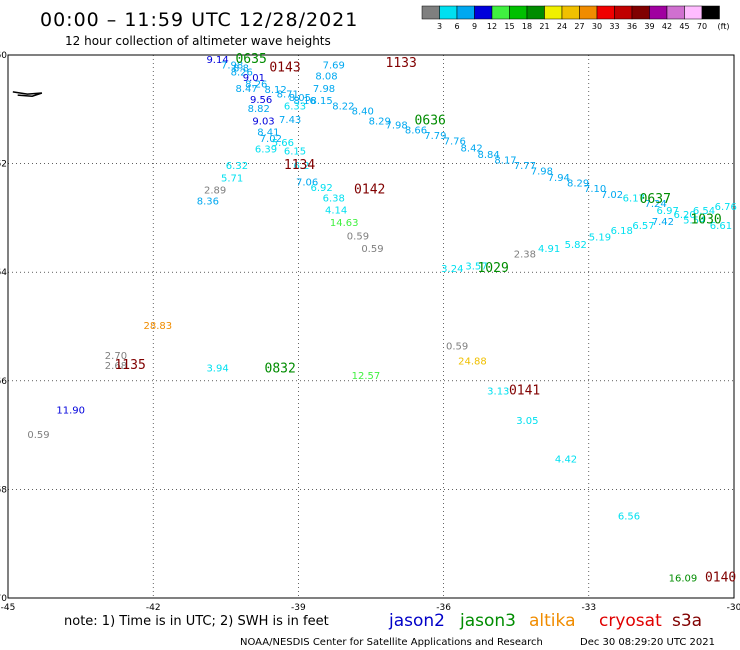  I want to click on wave-height-value: 9.56, so click(261, 100).